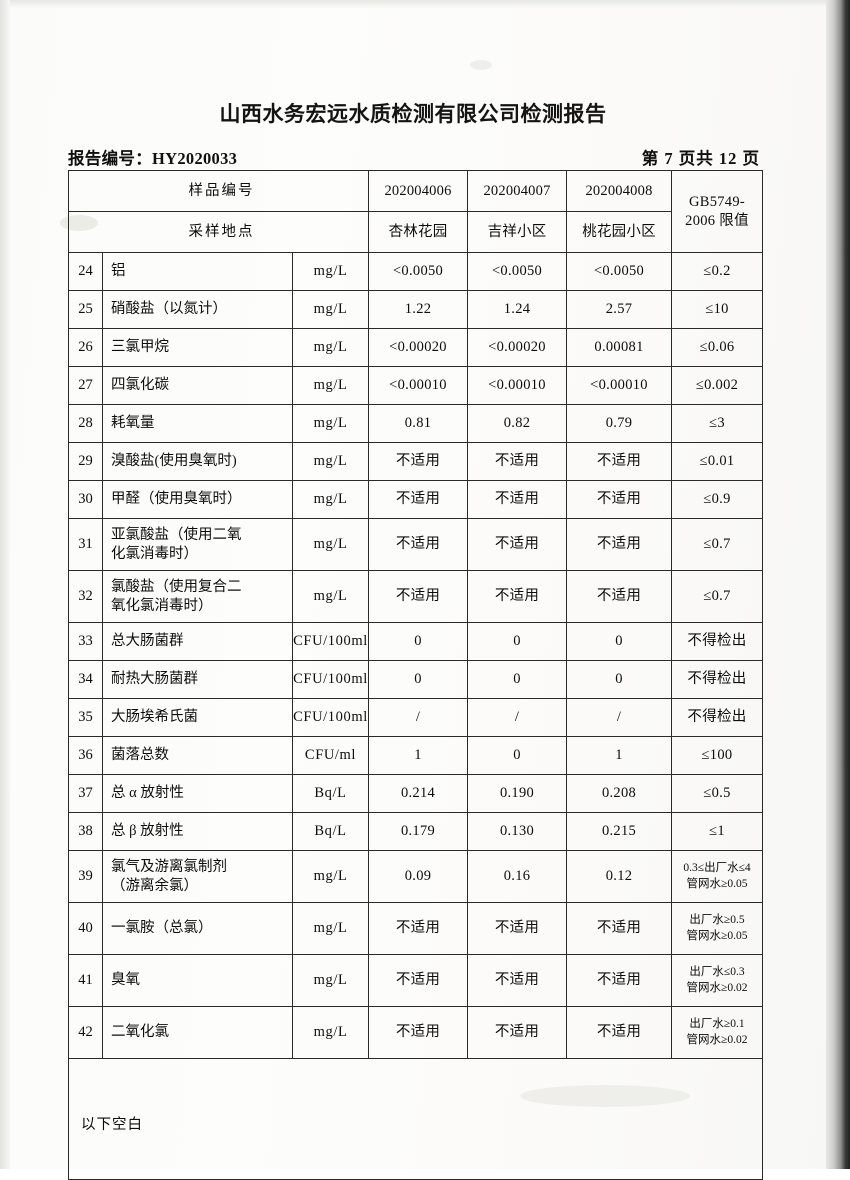 This screenshot has height=1180, width=850. Describe the element at coordinates (85, 309) in the screenshot. I see `row-number: 25` at that location.